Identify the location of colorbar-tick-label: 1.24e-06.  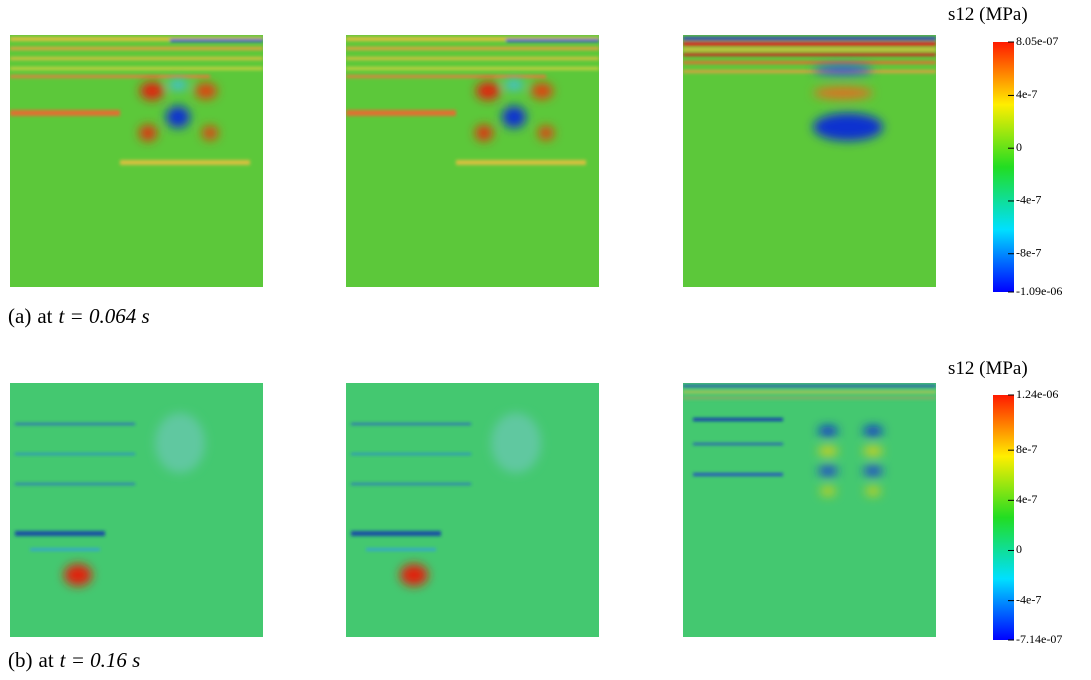
(1037, 394).